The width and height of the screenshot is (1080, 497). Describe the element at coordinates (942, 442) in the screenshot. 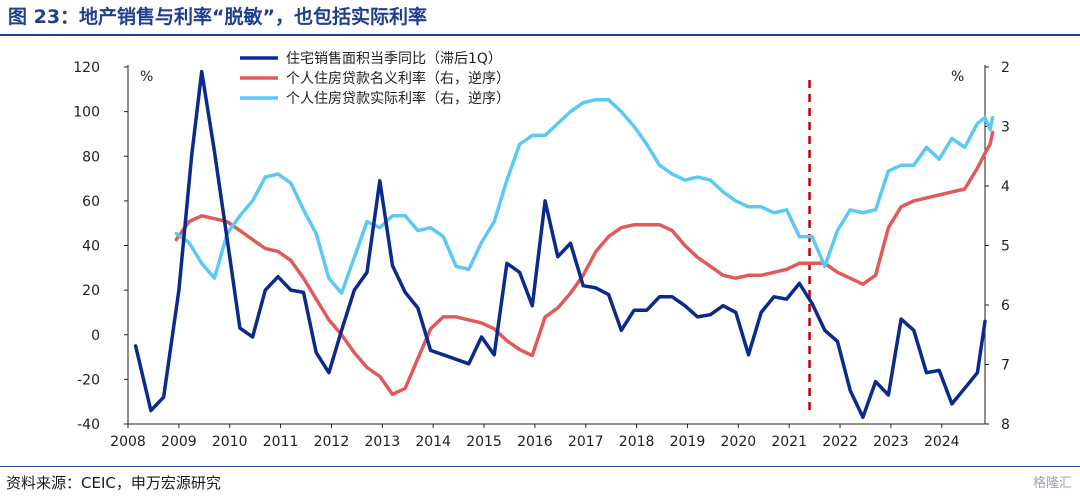

I see `x-tick-label: 2024` at that location.